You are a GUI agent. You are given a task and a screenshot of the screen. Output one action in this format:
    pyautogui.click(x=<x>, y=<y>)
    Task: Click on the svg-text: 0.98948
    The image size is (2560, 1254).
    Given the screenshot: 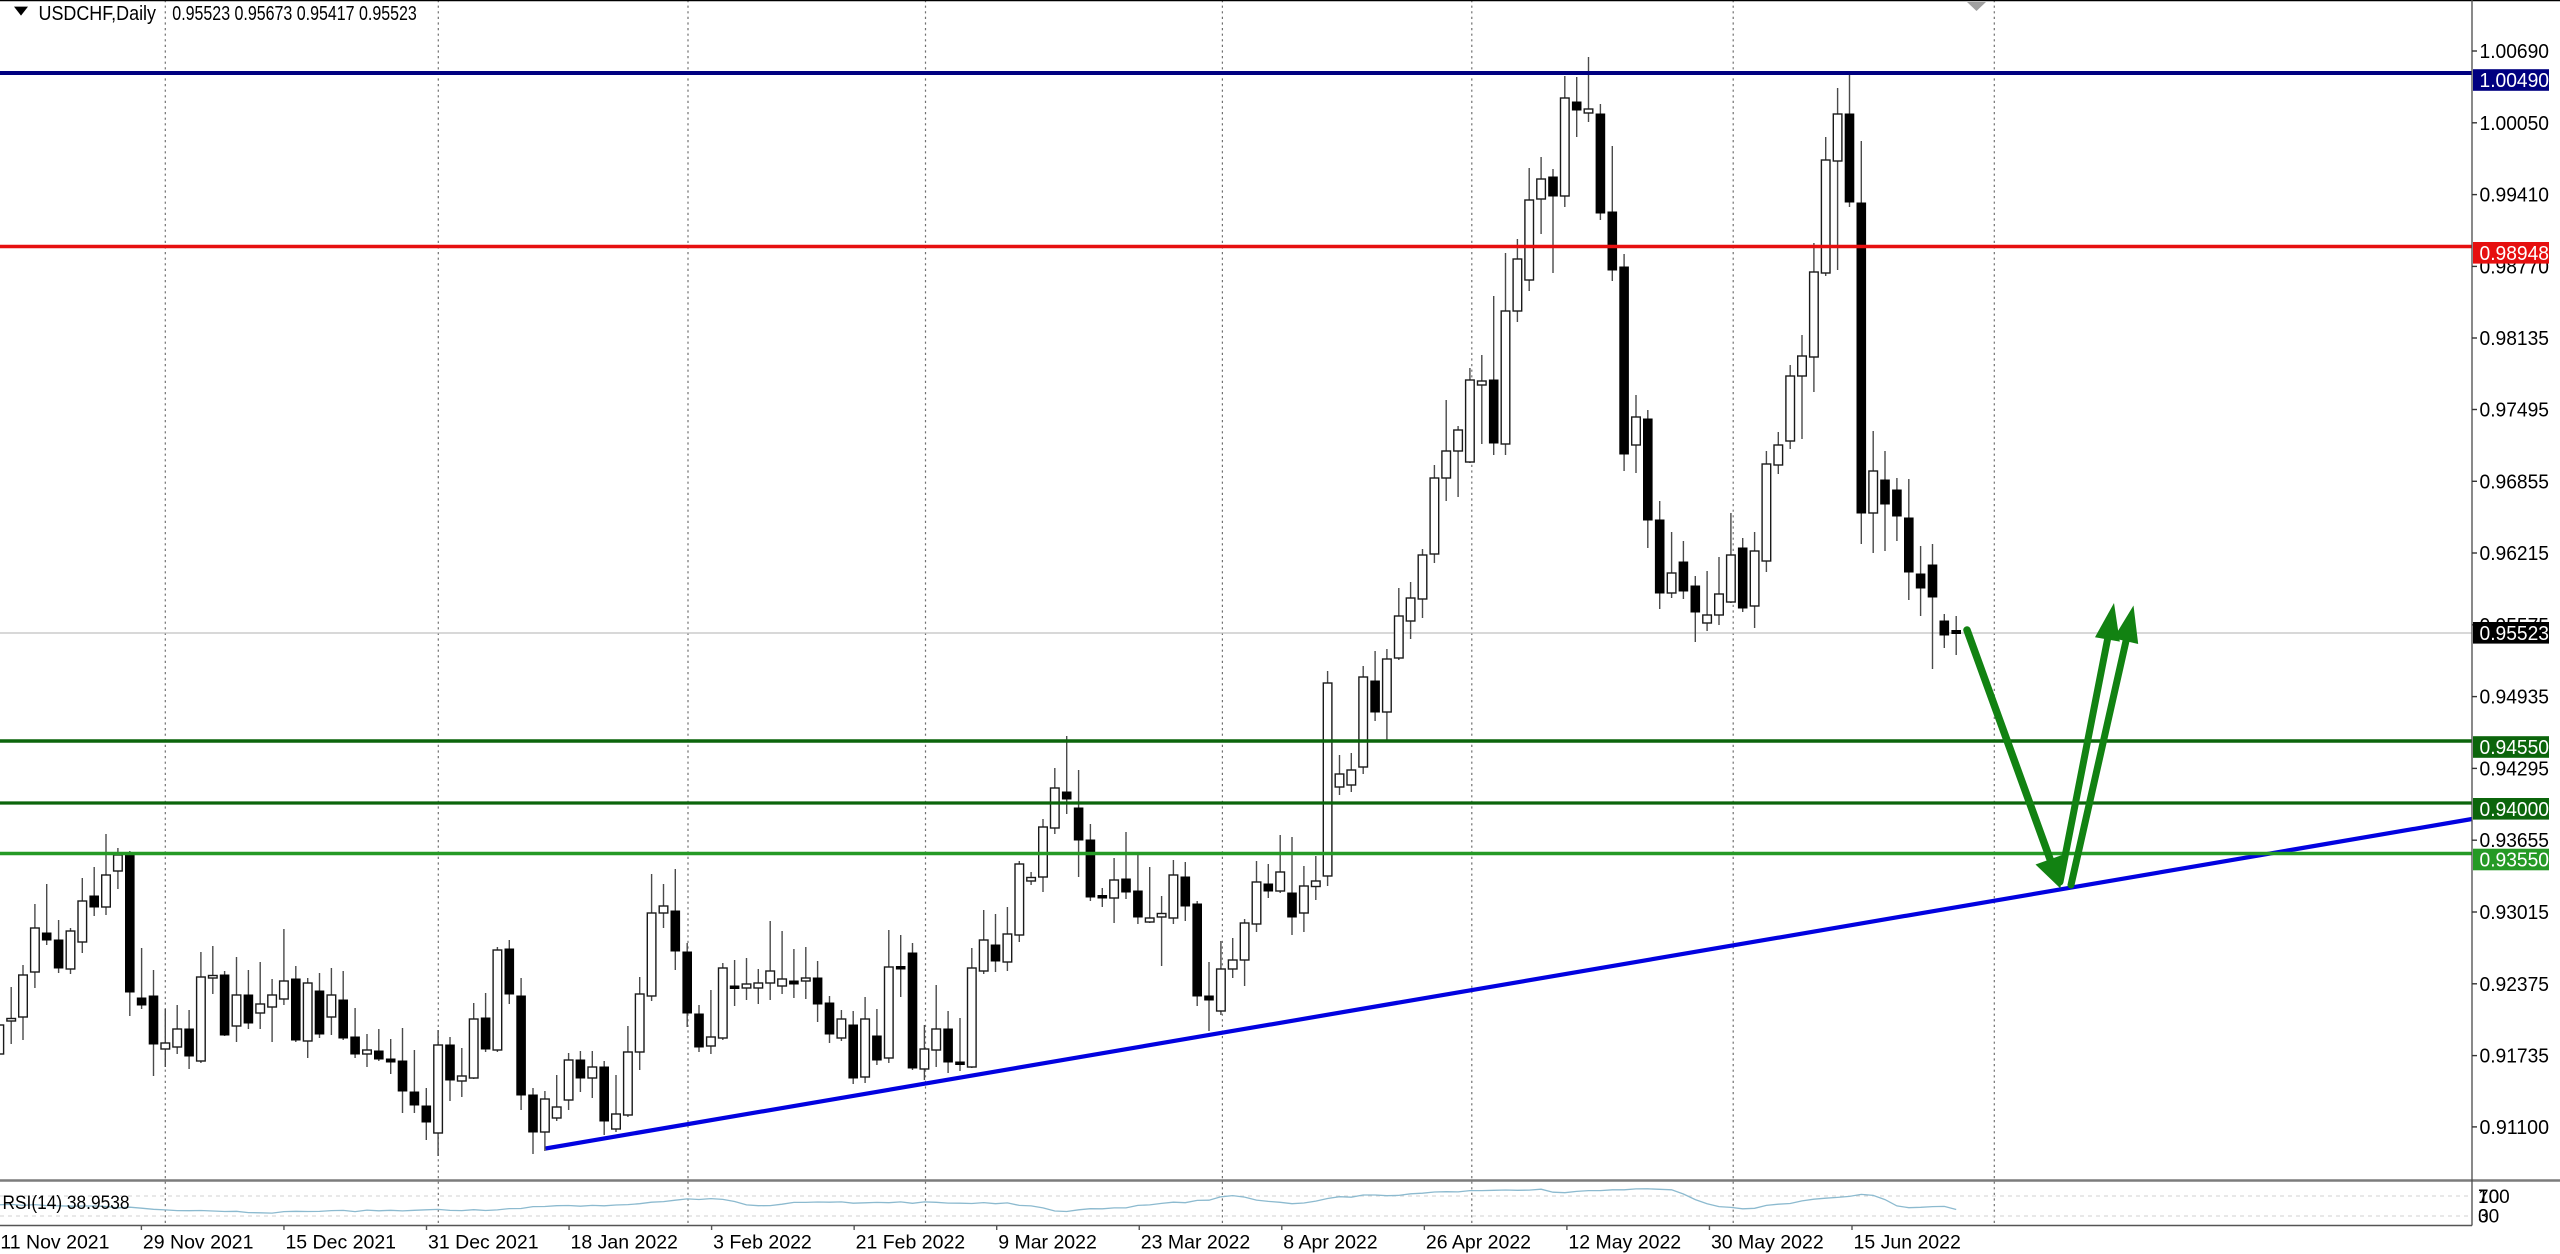 What is the action you would take?
    pyautogui.click(x=2515, y=254)
    